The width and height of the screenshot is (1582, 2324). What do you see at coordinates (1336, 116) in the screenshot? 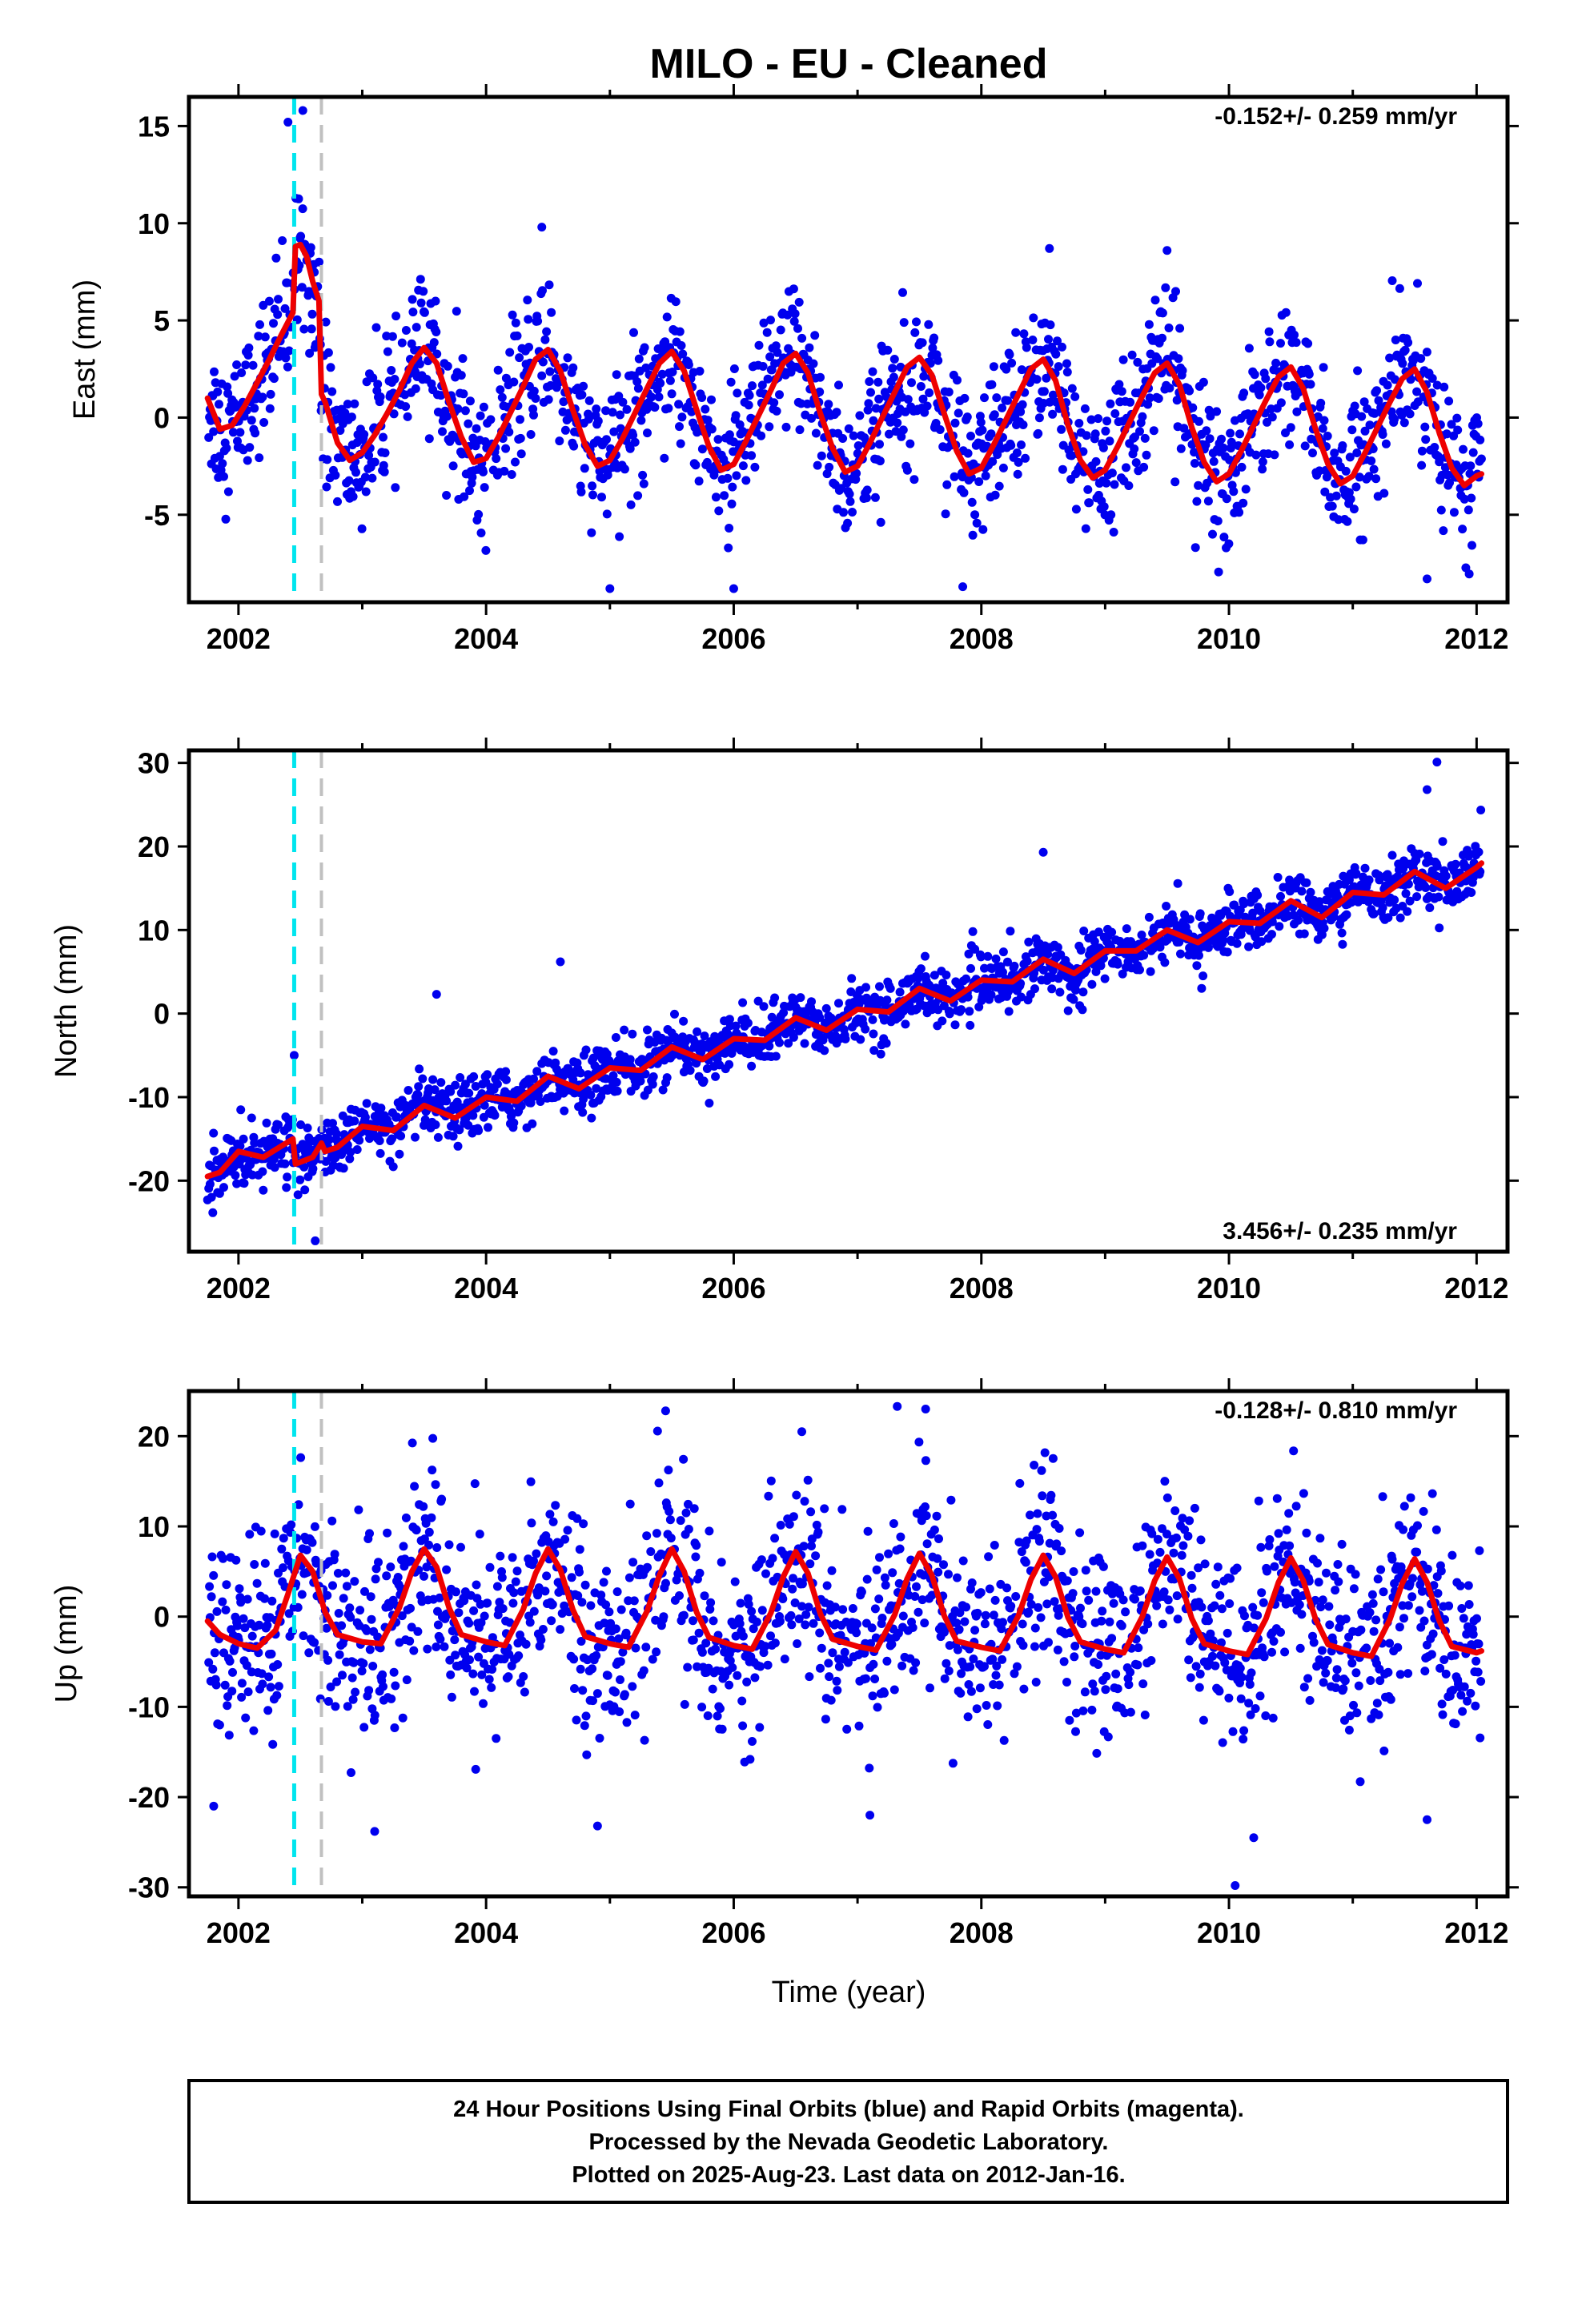
I see `velocity-rate-label: -0.152+/- 0.259 mm/yr` at bounding box center [1336, 116].